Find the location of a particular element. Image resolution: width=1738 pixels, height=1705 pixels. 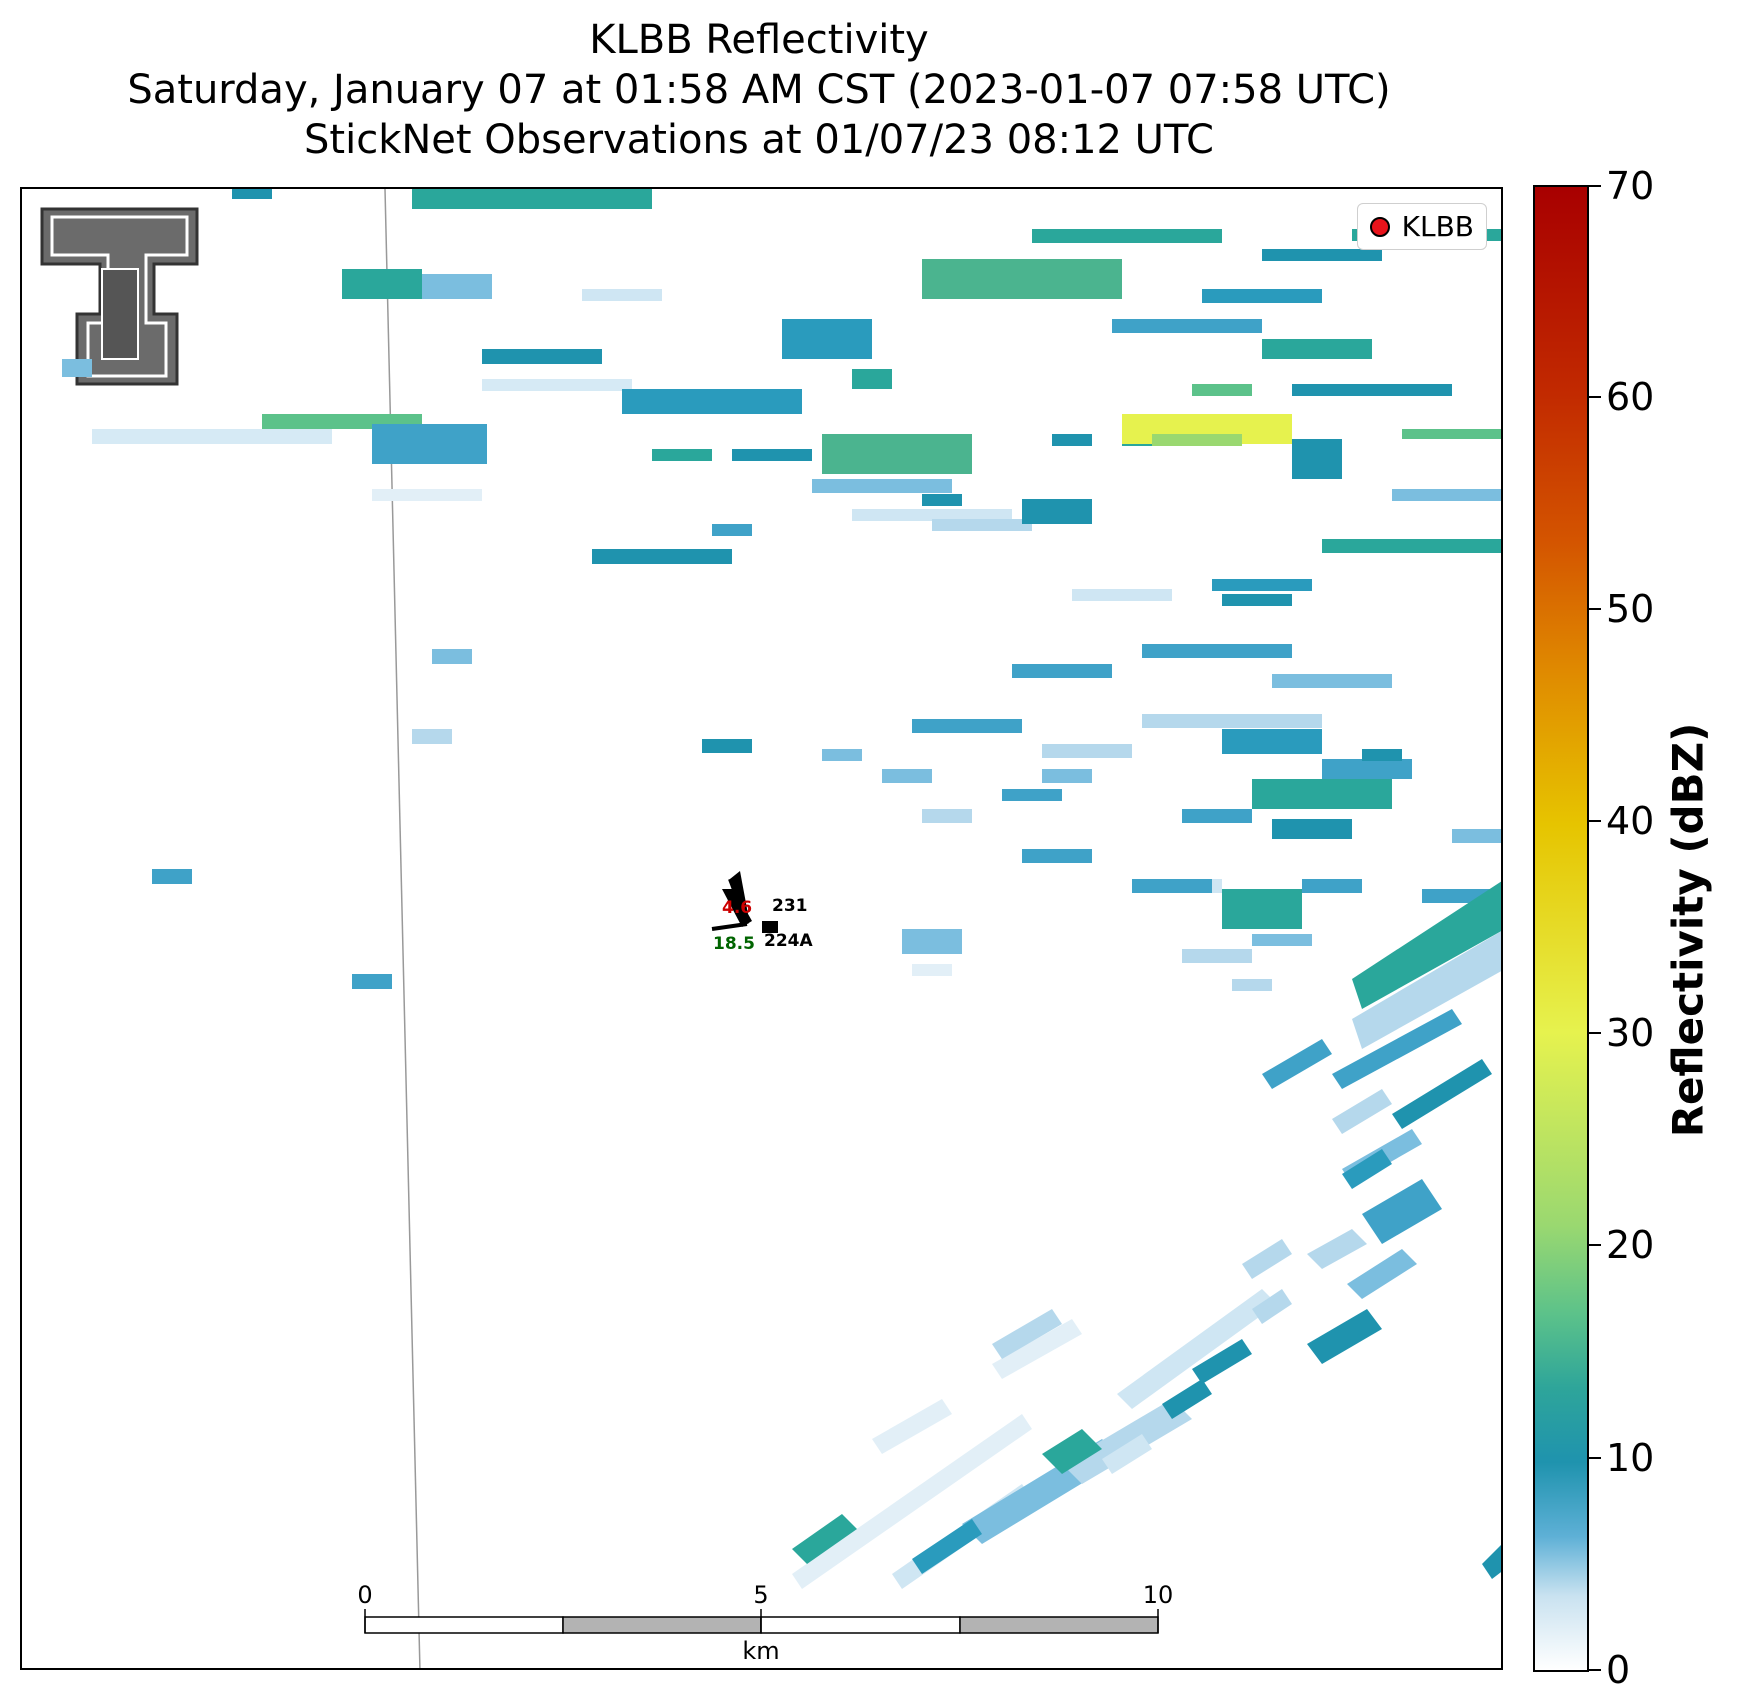

title-line-1: KLBB Reflectivity is located at coordinates (759, 40).